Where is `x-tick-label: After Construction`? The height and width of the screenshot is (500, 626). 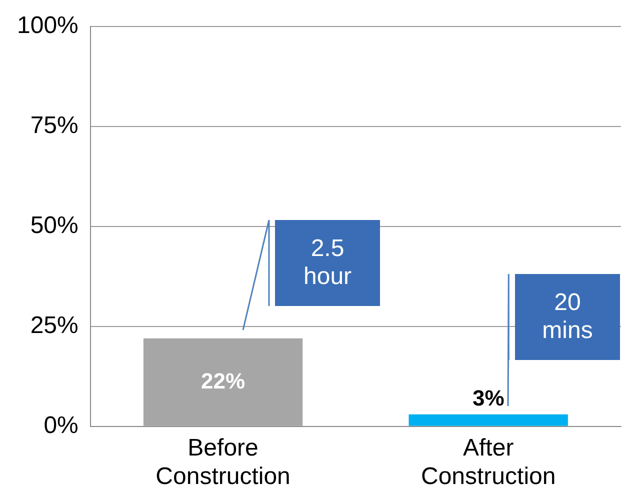 x-tick-label: After Construction is located at coordinates (488, 462).